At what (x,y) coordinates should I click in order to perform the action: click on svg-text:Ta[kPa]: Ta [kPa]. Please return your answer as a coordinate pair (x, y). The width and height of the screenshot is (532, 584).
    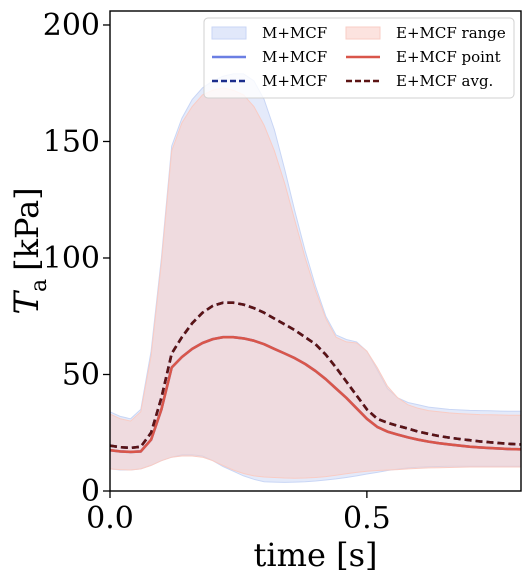
    Looking at the image, I should click on (29, 250).